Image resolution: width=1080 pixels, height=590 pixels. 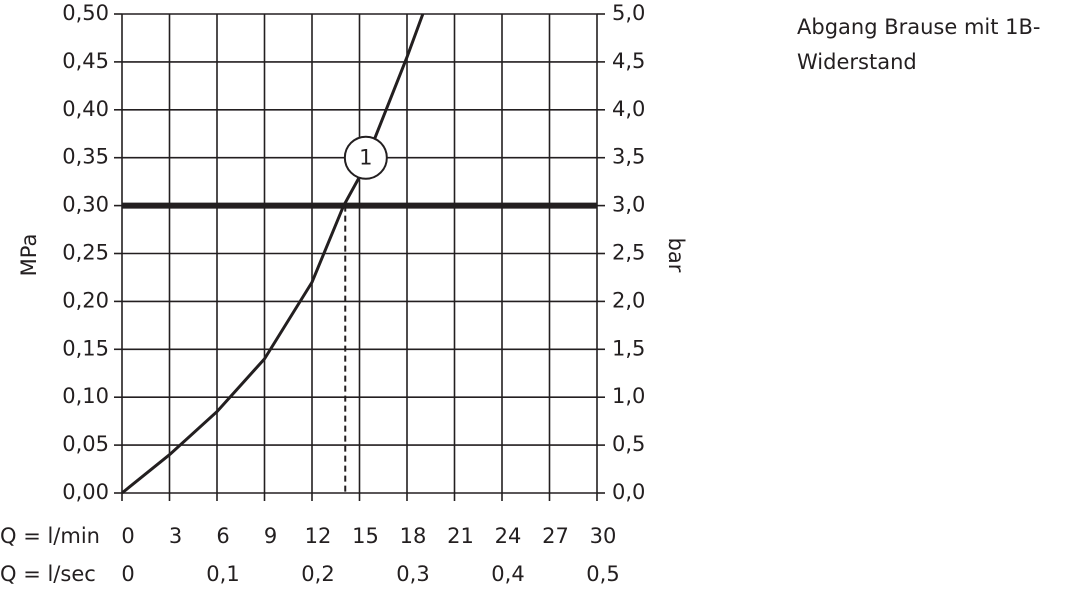 What do you see at coordinates (628, 444) in the screenshot?
I see `y2-tick-label: 0,5` at bounding box center [628, 444].